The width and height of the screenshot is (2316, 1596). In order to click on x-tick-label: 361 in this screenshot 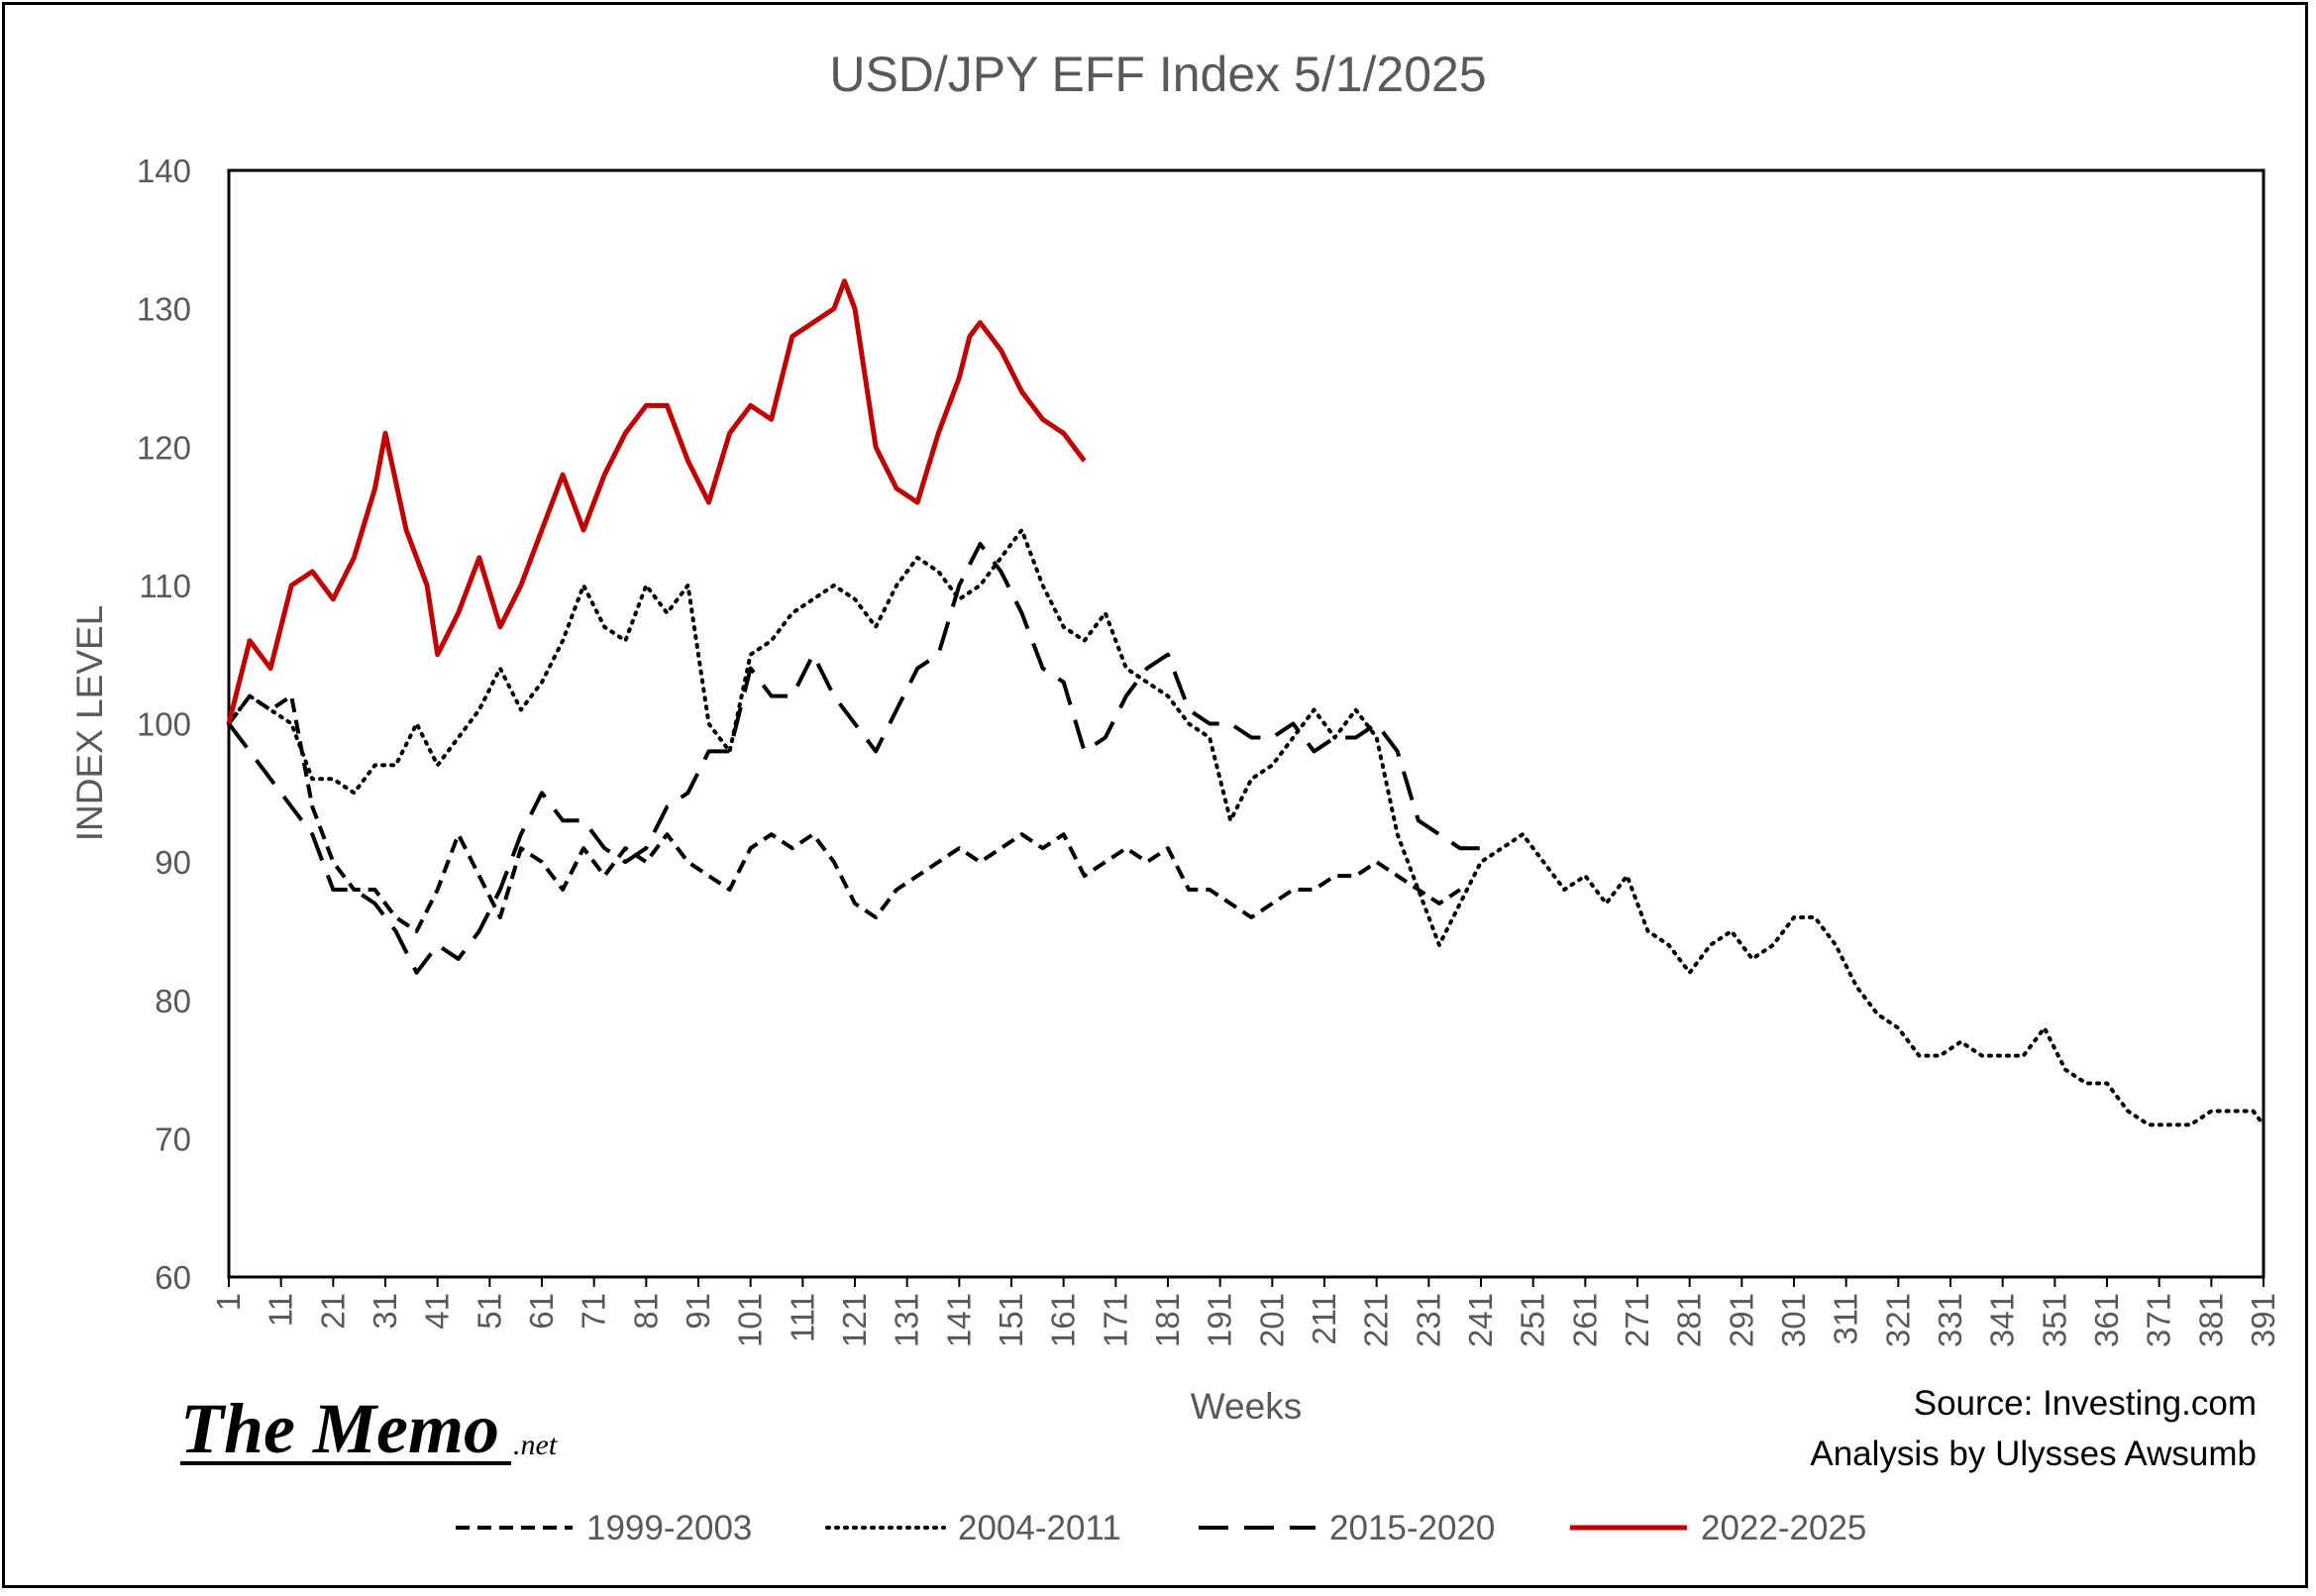, I will do `click(2107, 1320)`.